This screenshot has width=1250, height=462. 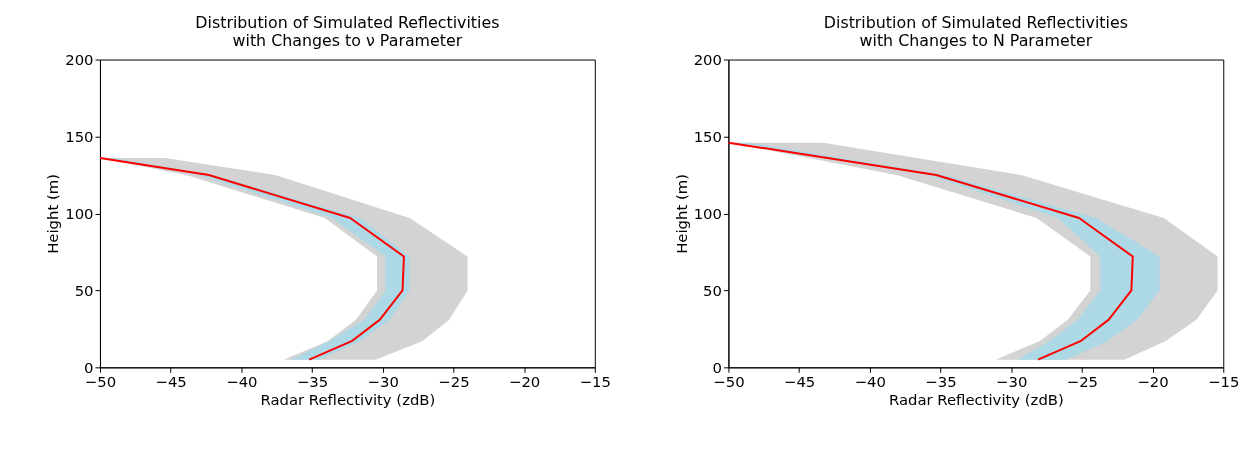 What do you see at coordinates (975, 31) in the screenshot?
I see `chart-title: Distribution of Simulated Reflectivities with Changes to N Parameter` at bounding box center [975, 31].